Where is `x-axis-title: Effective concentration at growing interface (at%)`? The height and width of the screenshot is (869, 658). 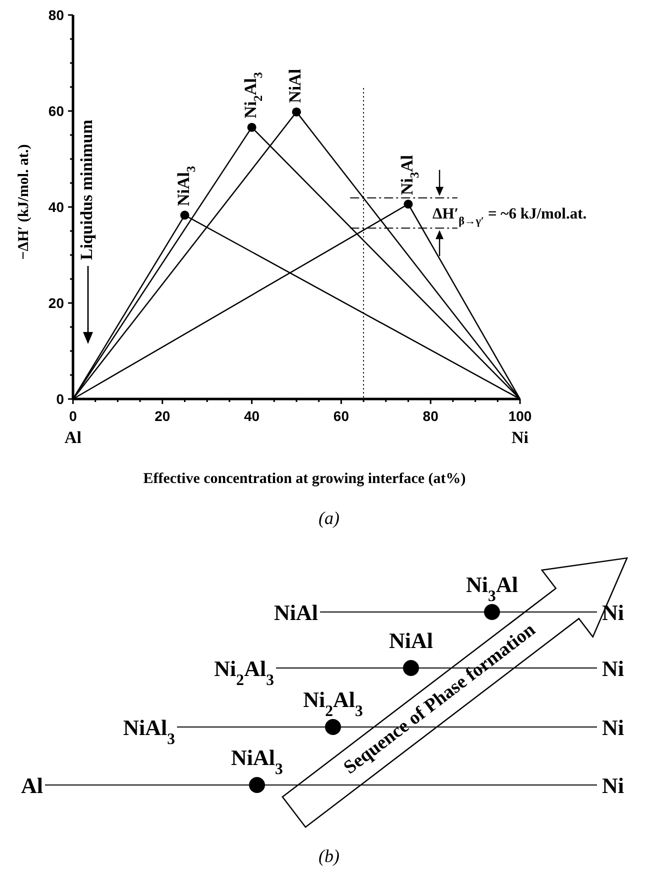
x-axis-title: Effective concentration at growing interface (at%) is located at coordinates (304, 479).